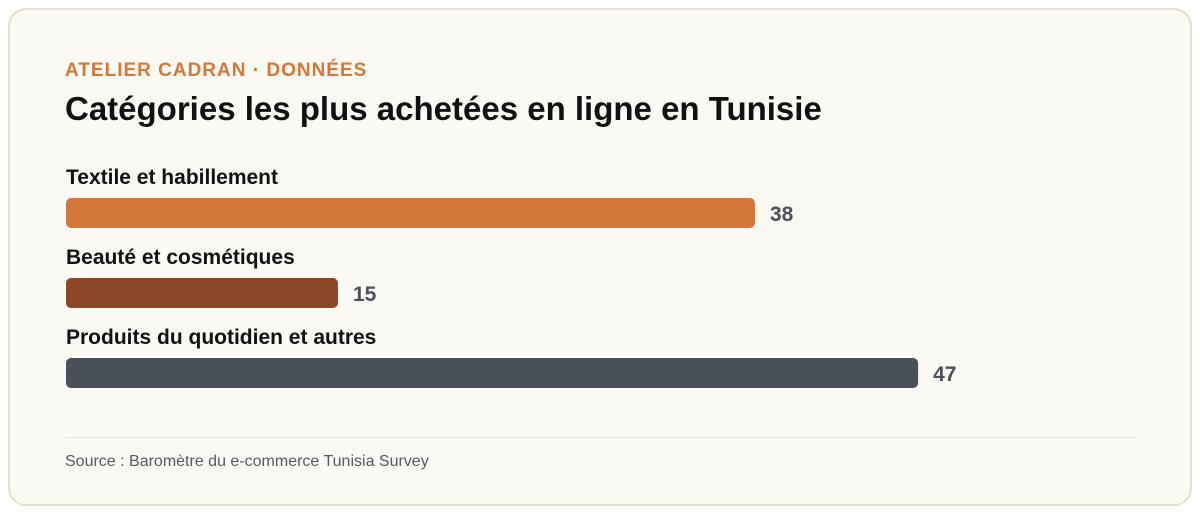 The width and height of the screenshot is (1200, 514). What do you see at coordinates (365, 294) in the screenshot?
I see `value-label: 15` at bounding box center [365, 294].